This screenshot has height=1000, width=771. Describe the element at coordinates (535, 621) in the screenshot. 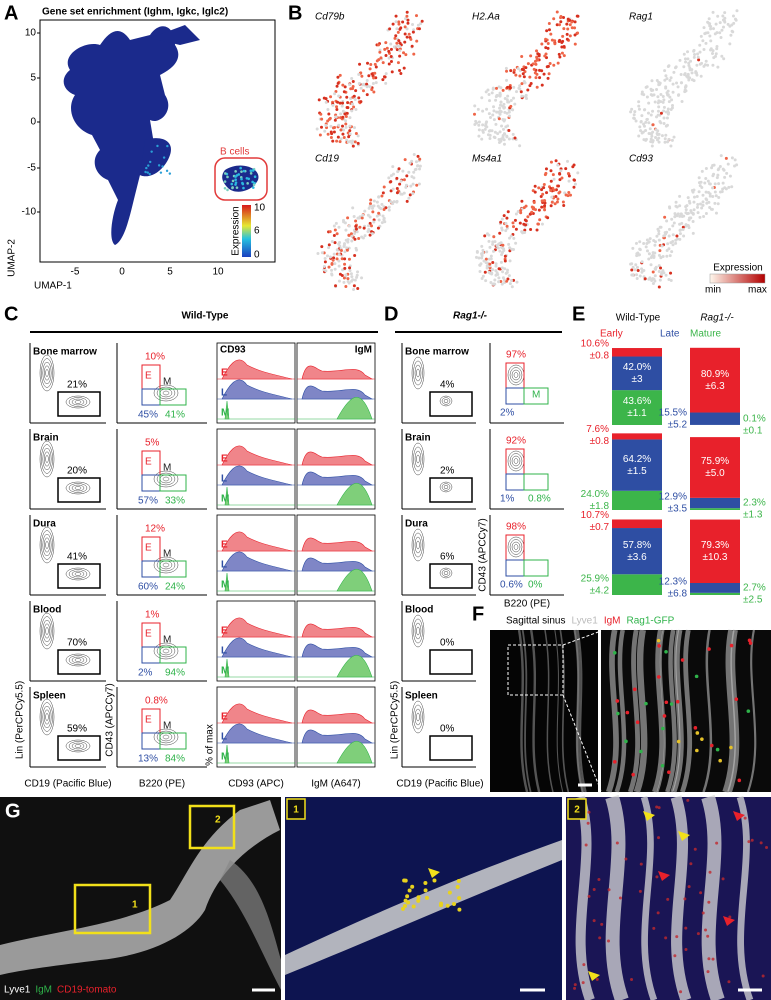

I see `image-caption: Sagittal sinus` at that location.